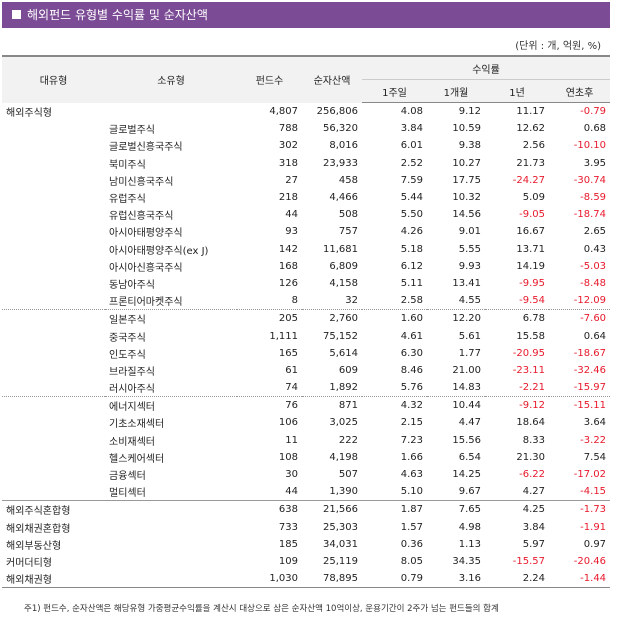  Describe the element at coordinates (137, 459) in the screenshot. I see `cell-sub: 헬스케어섹터` at that location.